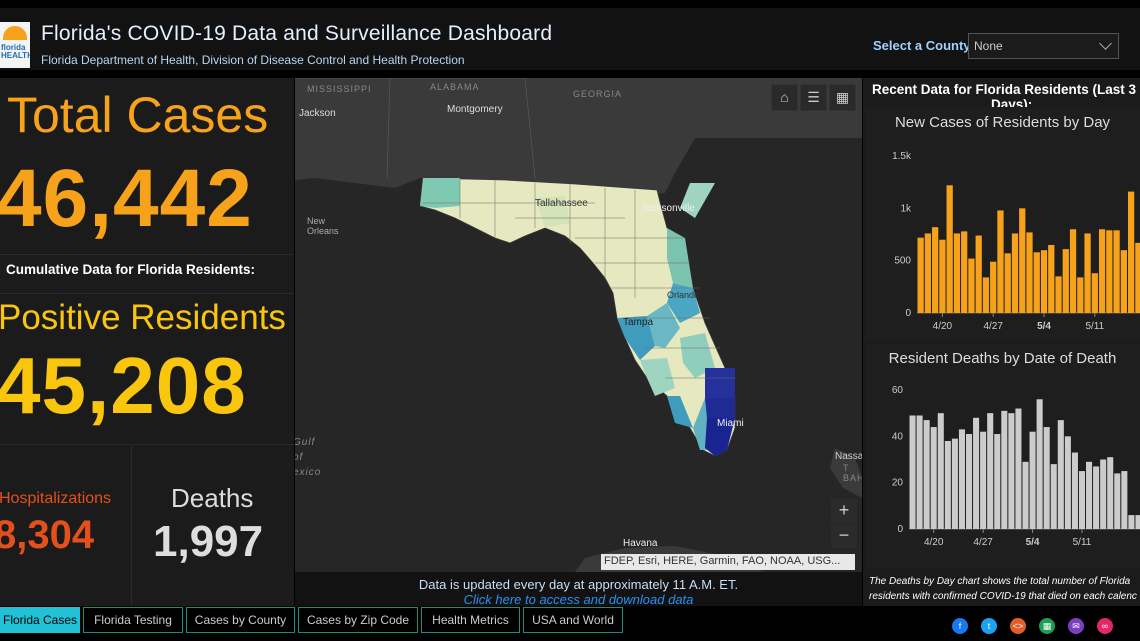 This screenshot has height=641, width=1140. What do you see at coordinates (784, 97) in the screenshot?
I see `home-icon: ⌂` at bounding box center [784, 97].